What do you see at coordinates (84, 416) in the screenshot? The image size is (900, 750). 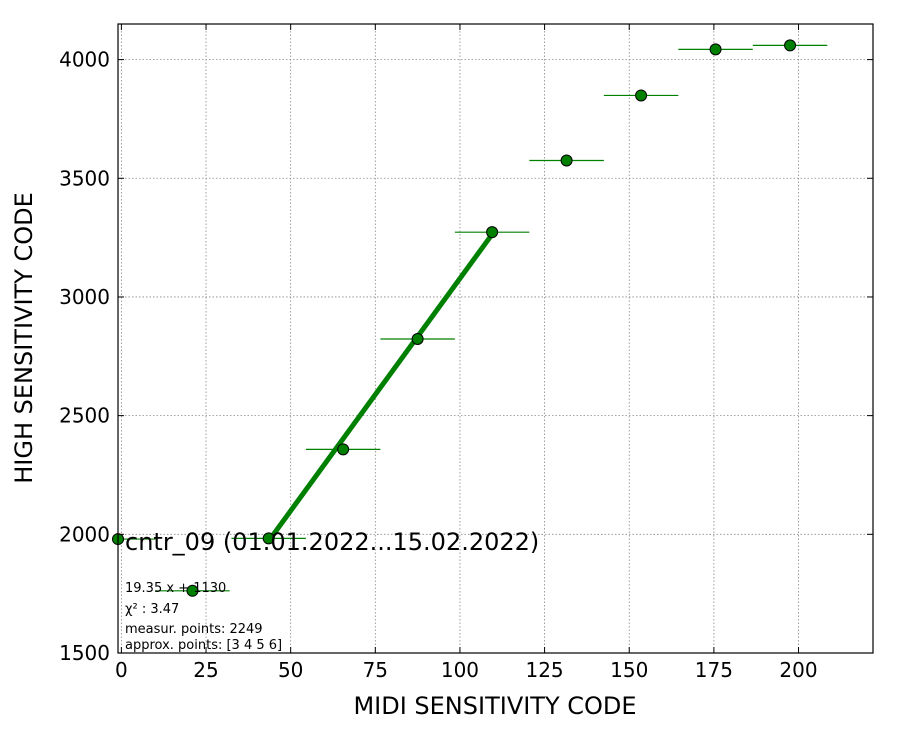 I see `y-tick-label-2: 2500` at bounding box center [84, 416].